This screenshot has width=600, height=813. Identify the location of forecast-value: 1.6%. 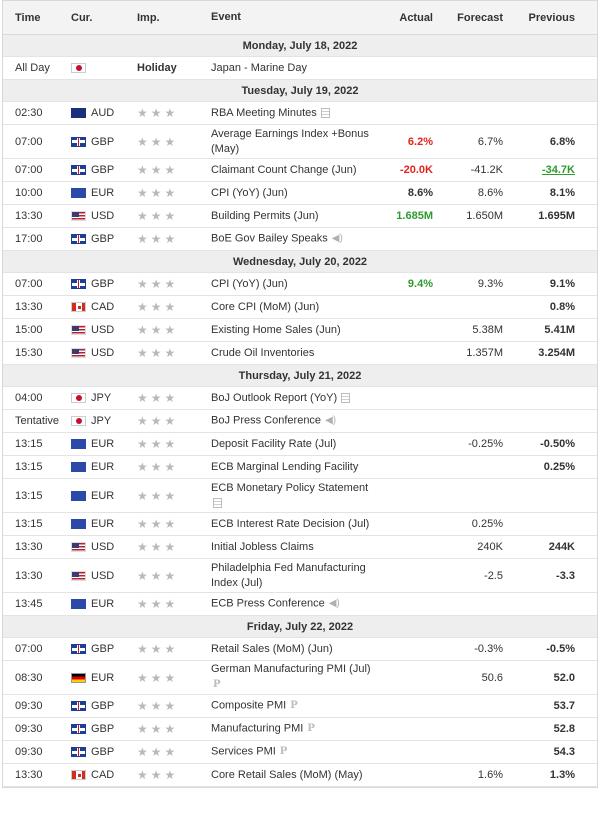
(490, 775).